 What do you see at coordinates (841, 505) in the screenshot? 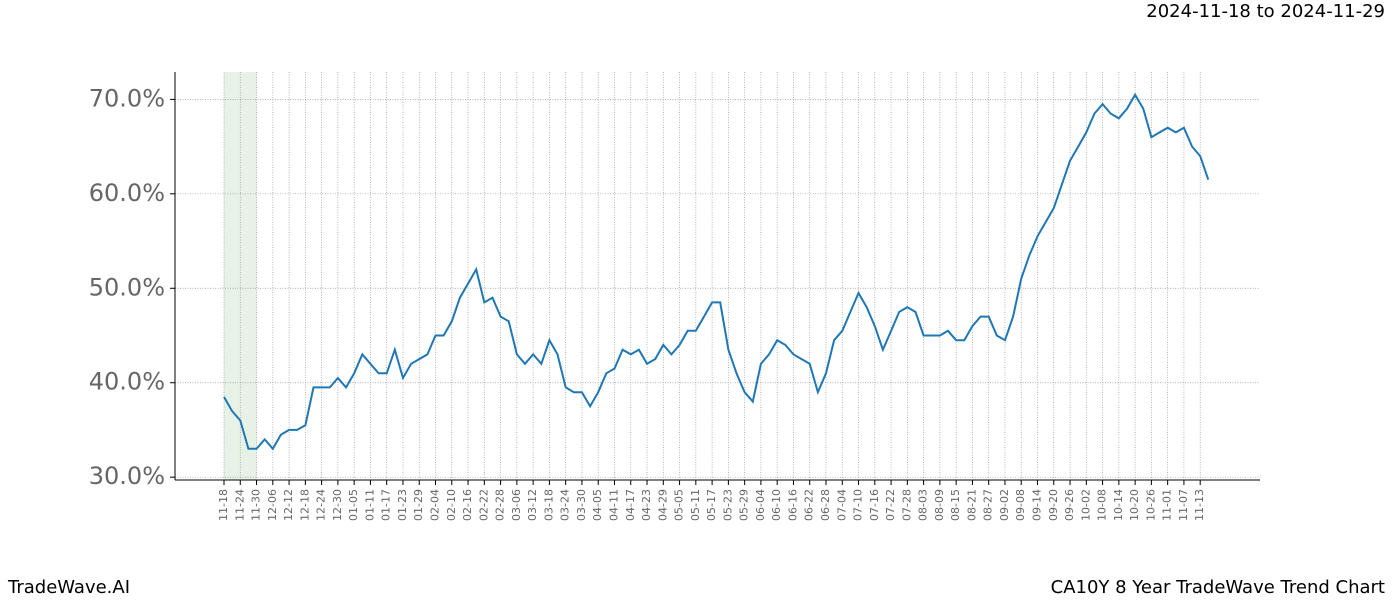
I see `x-tick-label: 07-04` at bounding box center [841, 505].